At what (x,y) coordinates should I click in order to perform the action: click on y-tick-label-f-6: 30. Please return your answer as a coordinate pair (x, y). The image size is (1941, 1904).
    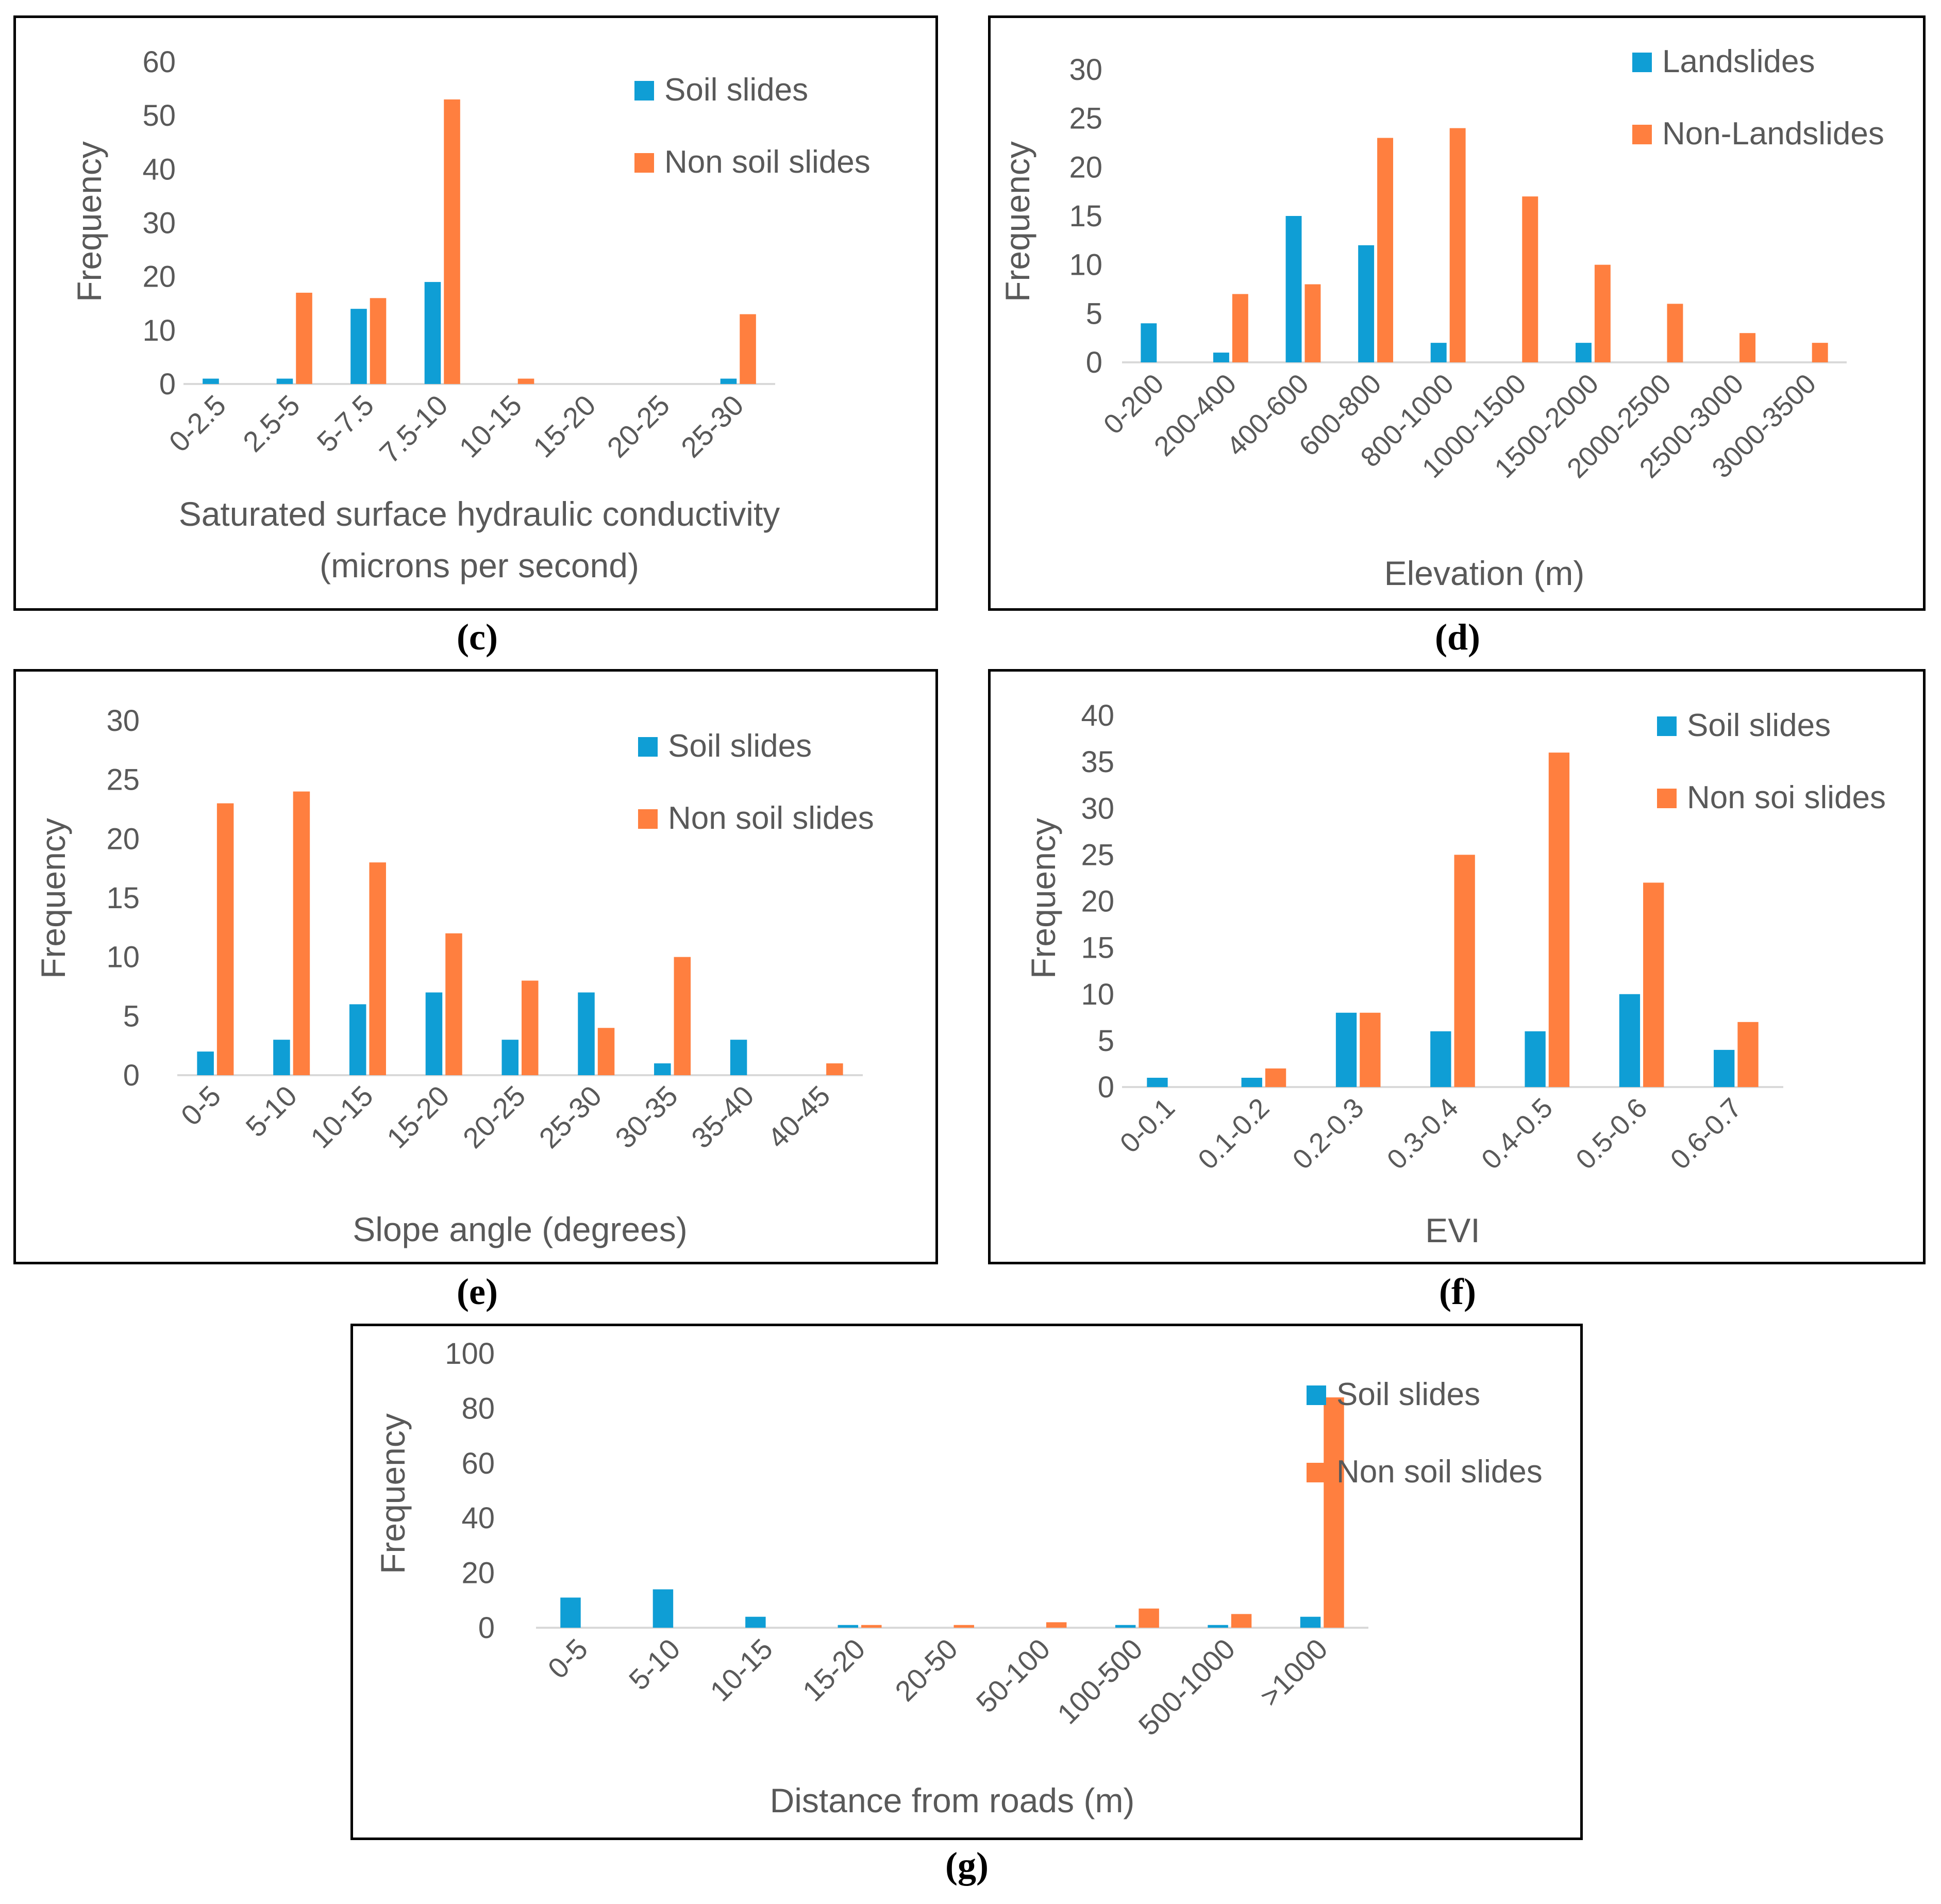
    Looking at the image, I should click on (1097, 808).